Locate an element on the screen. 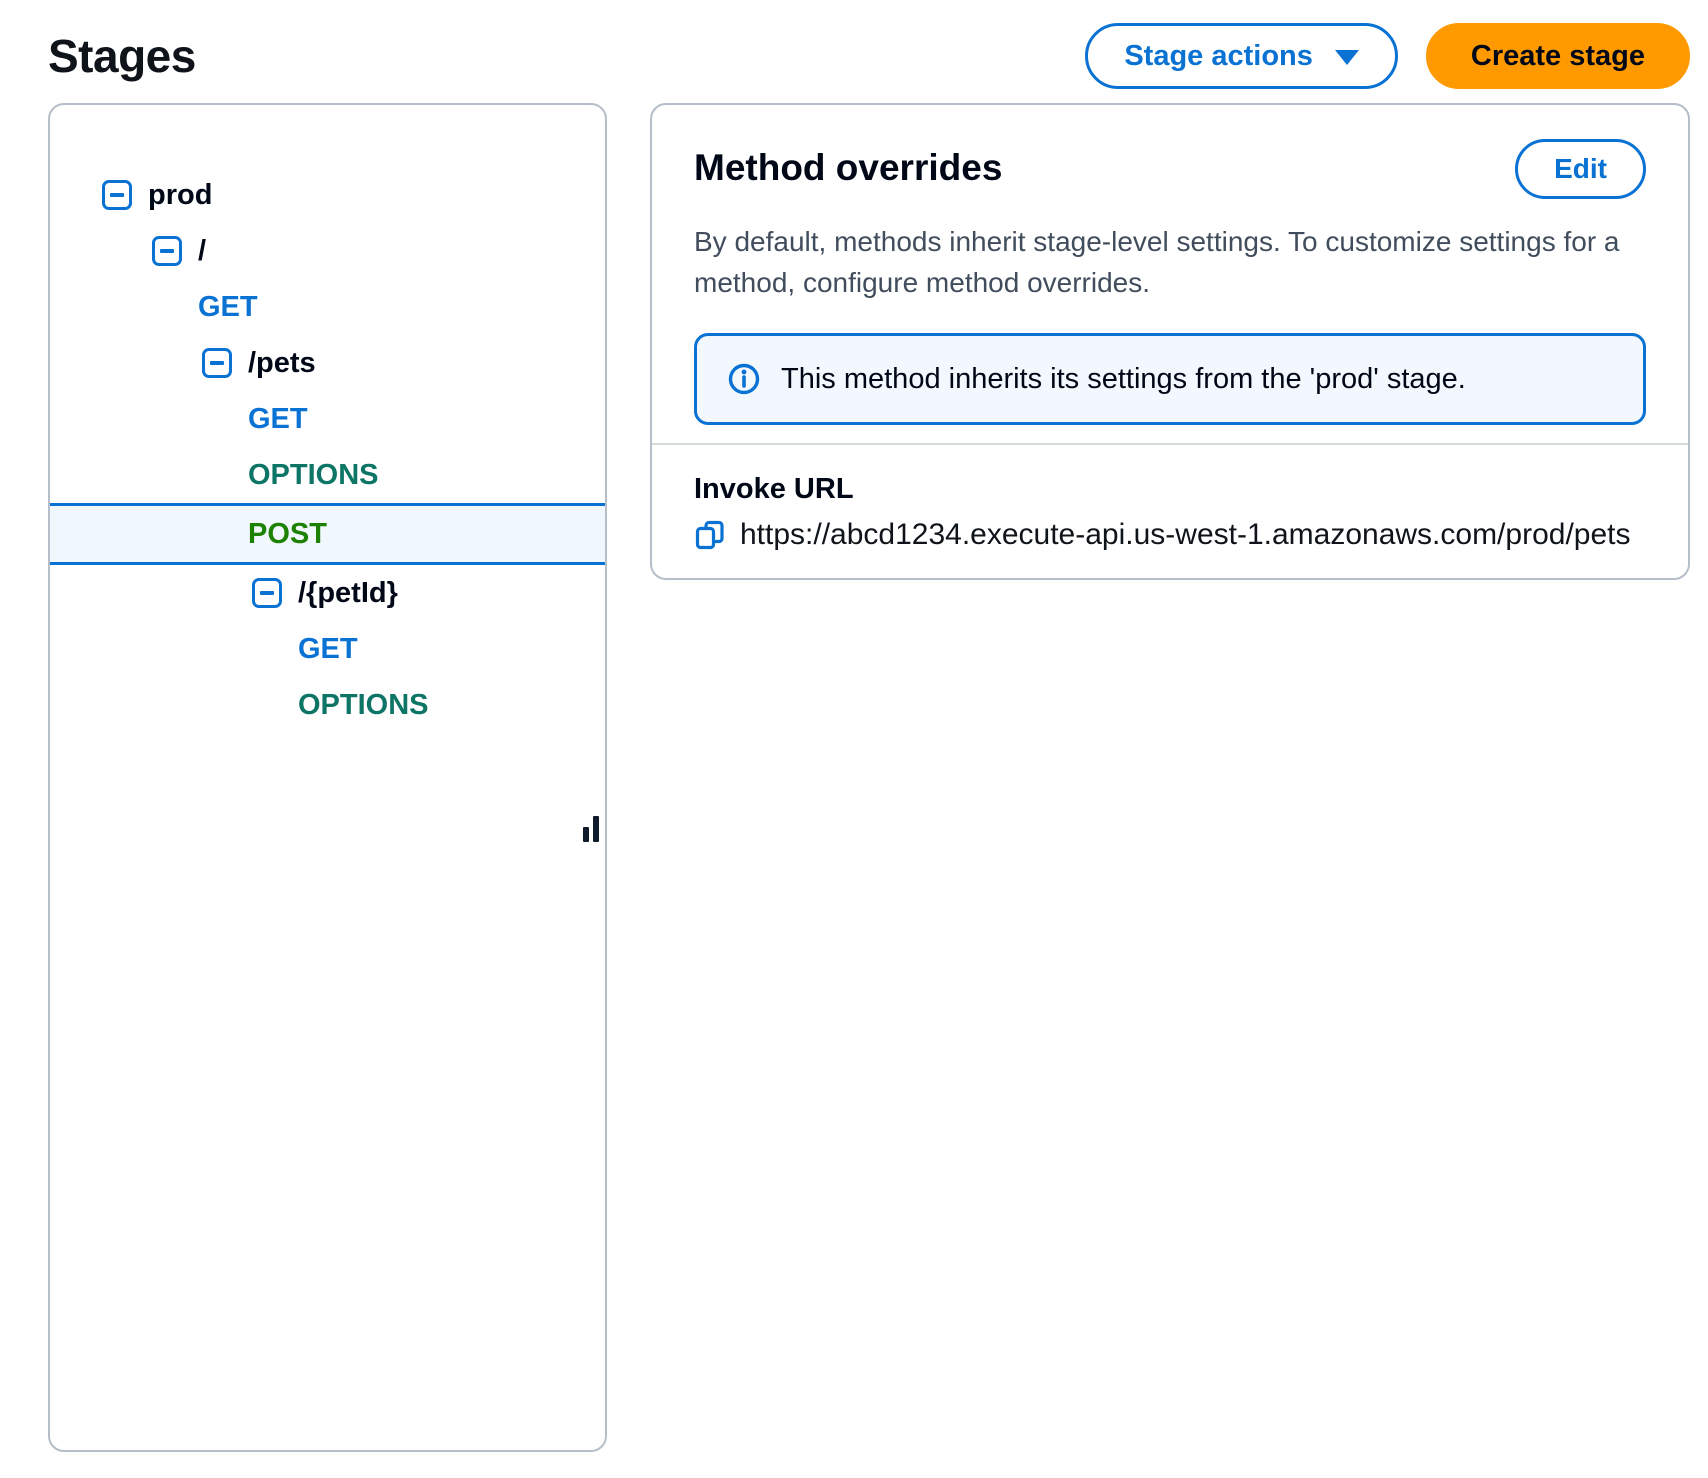 This screenshot has height=1478, width=1708. info-icon is located at coordinates (744, 379).